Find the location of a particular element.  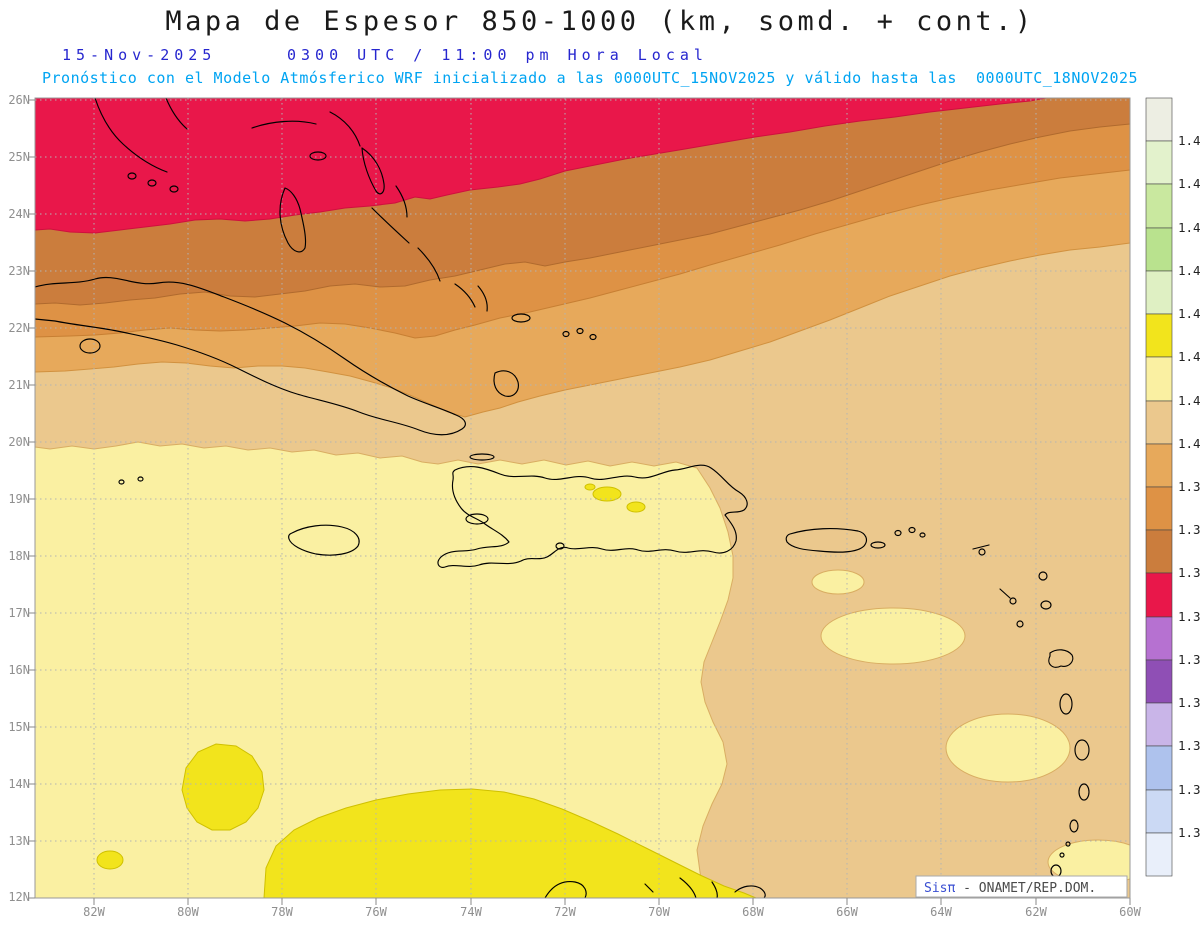

florida-coastline is located at coordinates (141, 145).